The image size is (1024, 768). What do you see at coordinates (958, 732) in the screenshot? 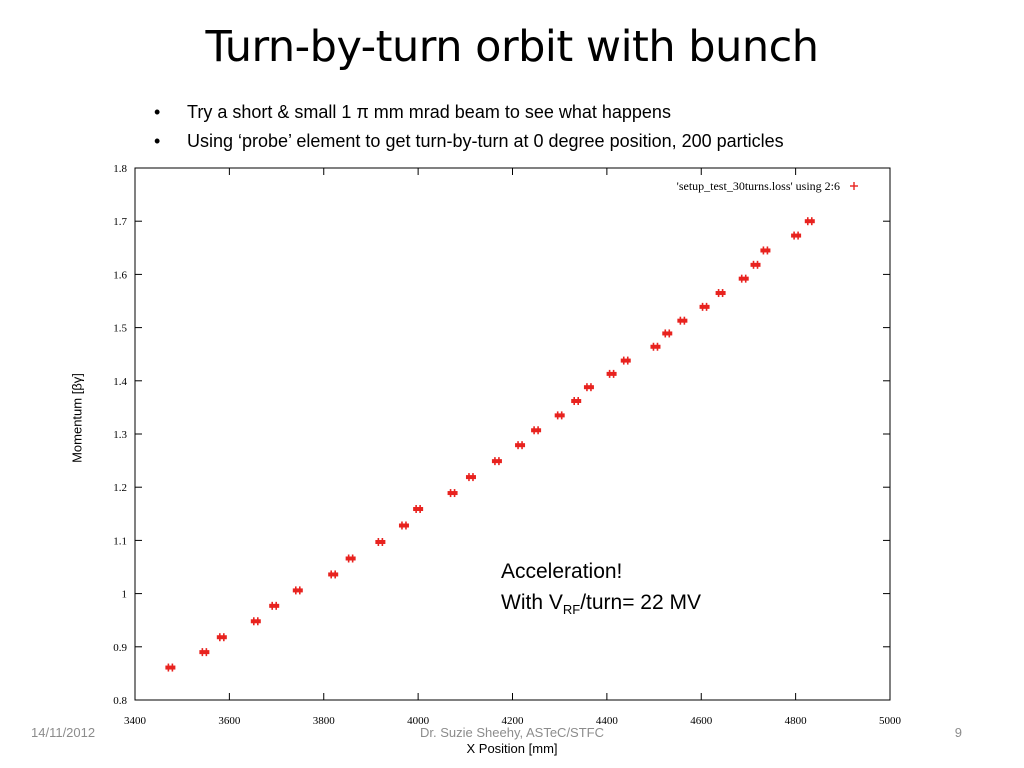
I see `footer-page-number: 9` at bounding box center [958, 732].